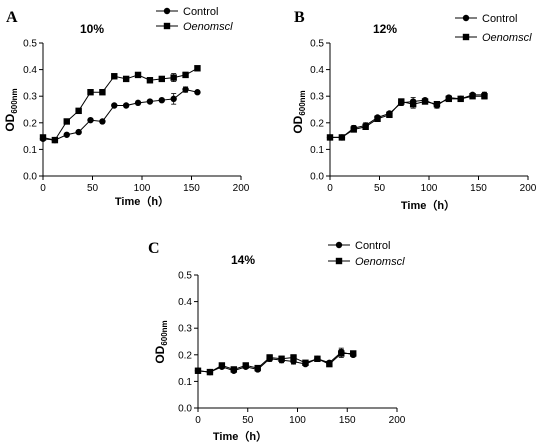 The image size is (550, 448). I want to click on panel-letter: C, so click(154, 248).